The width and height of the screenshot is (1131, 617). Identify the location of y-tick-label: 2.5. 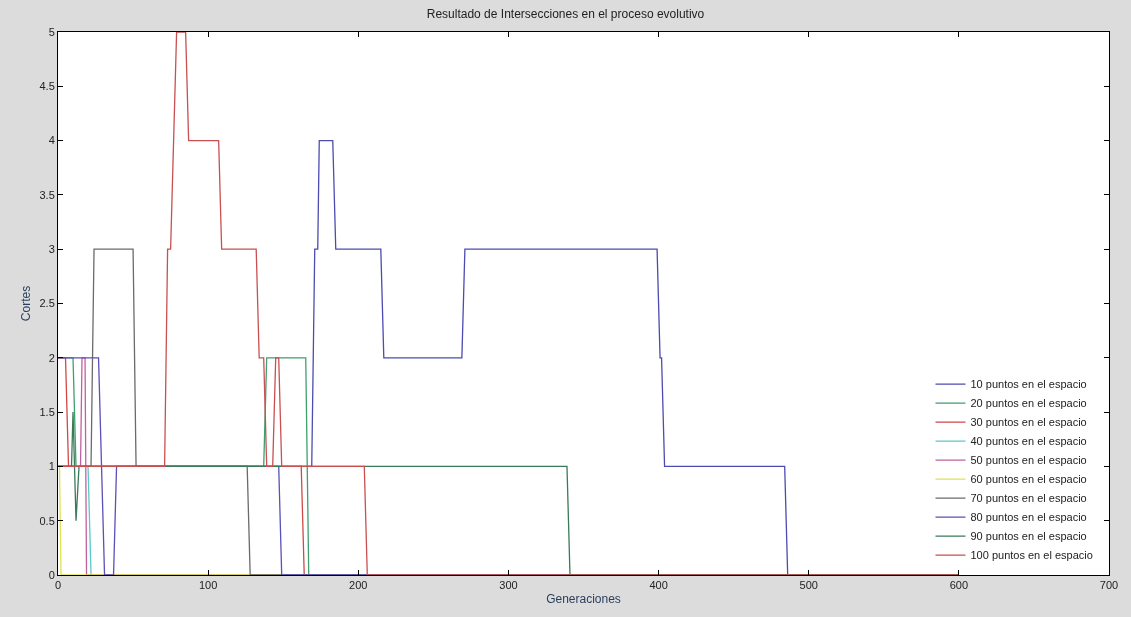
(47, 303).